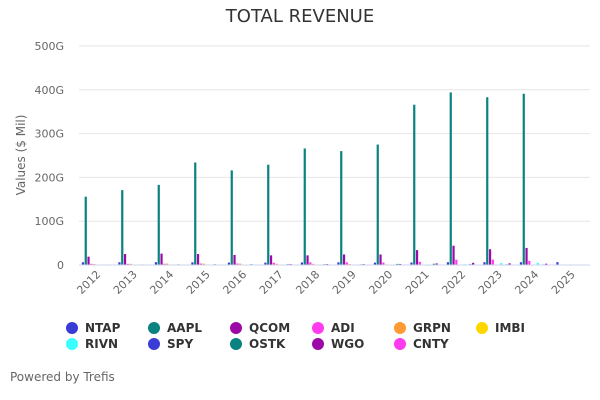  Describe the element at coordinates (546, 264) in the screenshot. I see `bar-wgo-2024` at that location.